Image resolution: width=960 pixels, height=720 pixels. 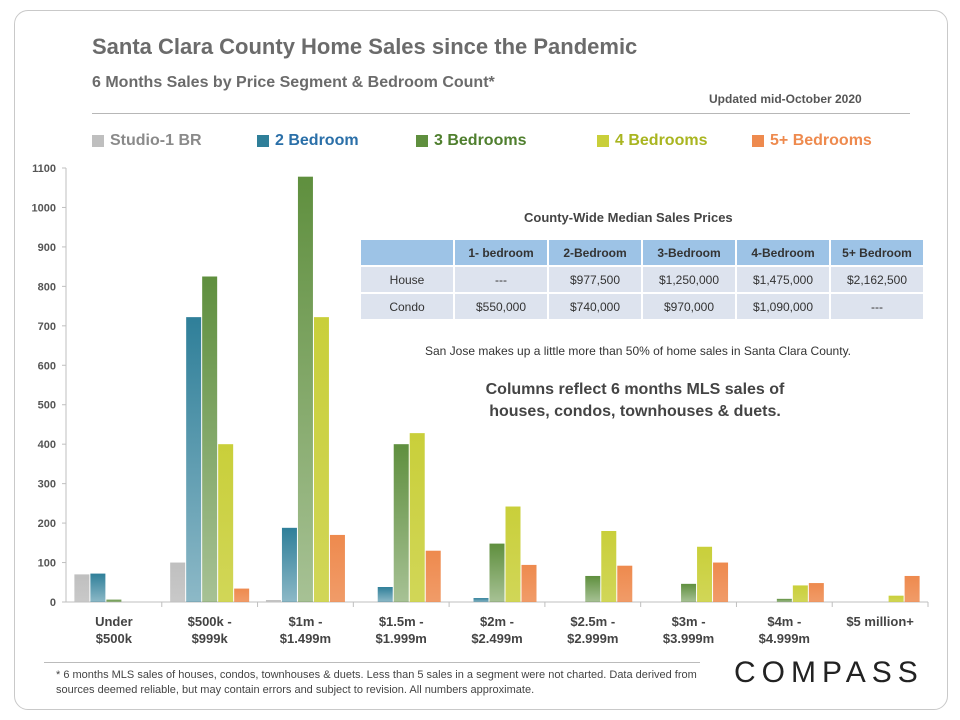 I want to click on footnote-divider, so click(x=372, y=662).